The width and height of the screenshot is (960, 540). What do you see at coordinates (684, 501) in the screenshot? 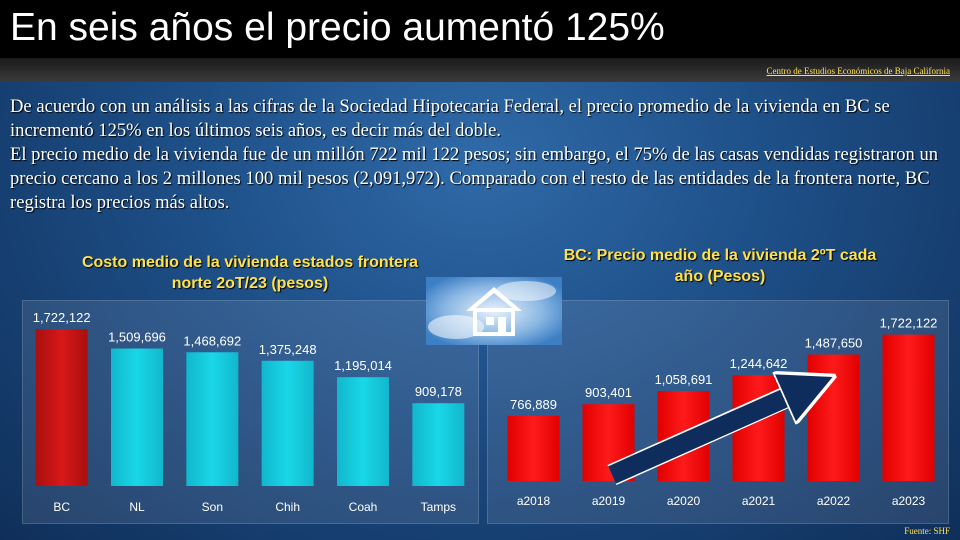
I see `category-label-years-a2020: a2020` at bounding box center [684, 501].